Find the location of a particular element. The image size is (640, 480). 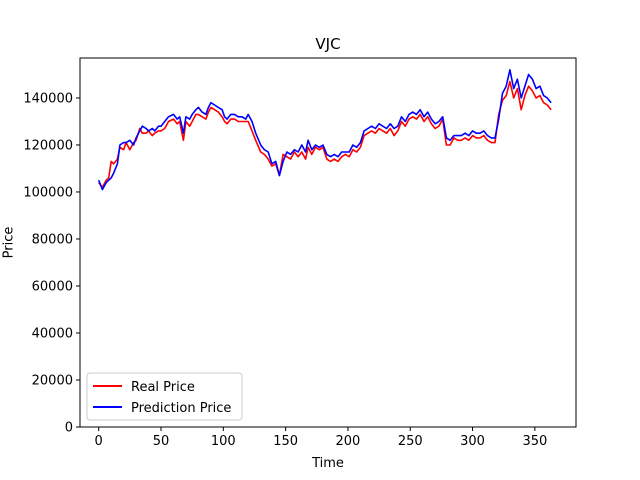

legend: Real Price Prediction Price is located at coordinates (164, 396).